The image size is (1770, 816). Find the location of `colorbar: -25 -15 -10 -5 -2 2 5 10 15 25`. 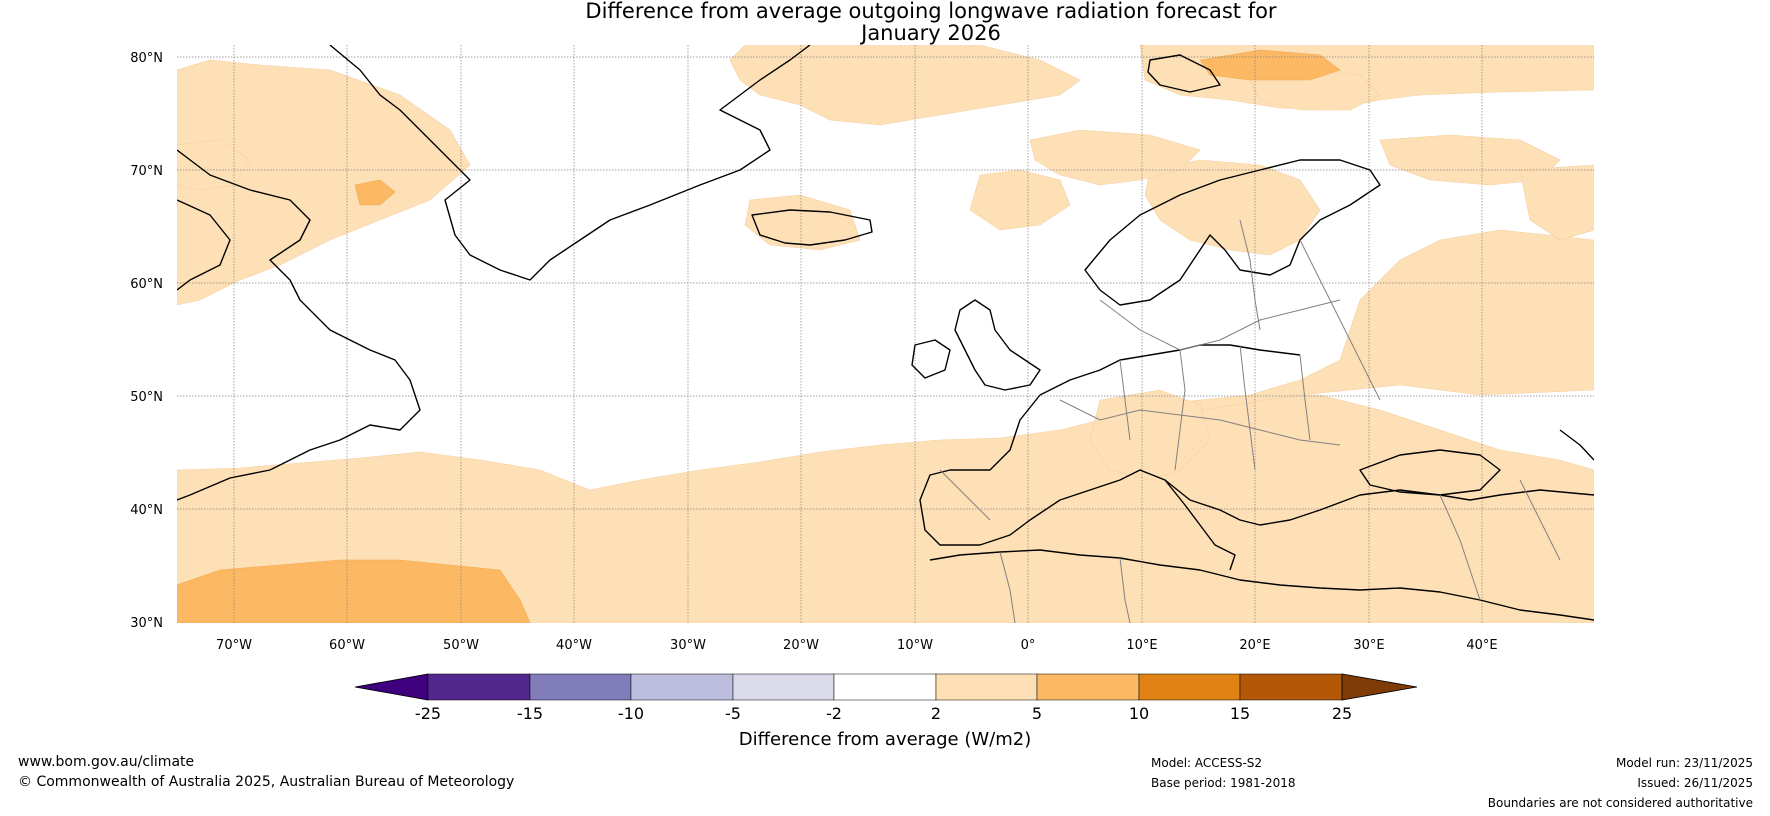

colorbar: -25 -15 -10 -5 -2 2 5 10 15 25 is located at coordinates (886, 698).